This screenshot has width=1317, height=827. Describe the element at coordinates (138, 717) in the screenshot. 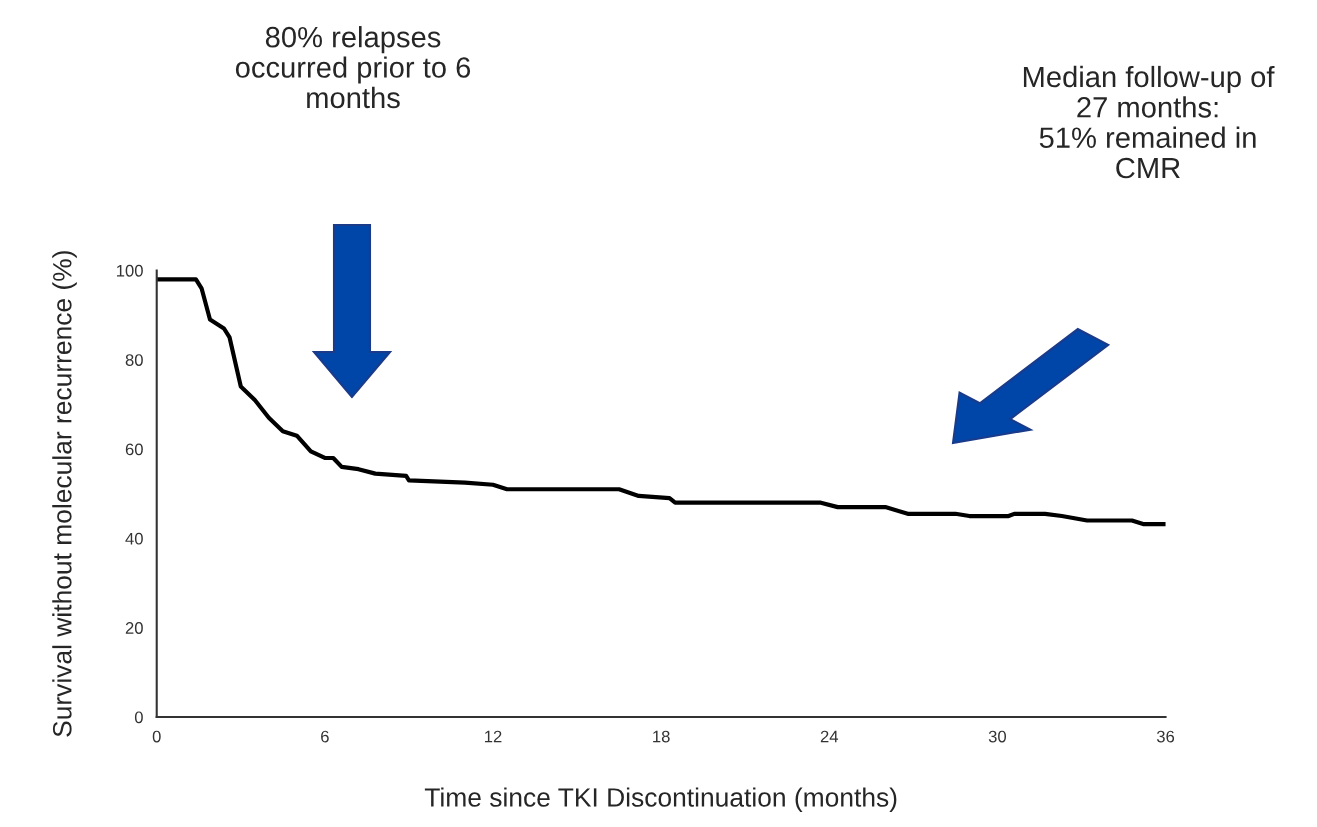

I see `y-tick-label: 0` at that location.